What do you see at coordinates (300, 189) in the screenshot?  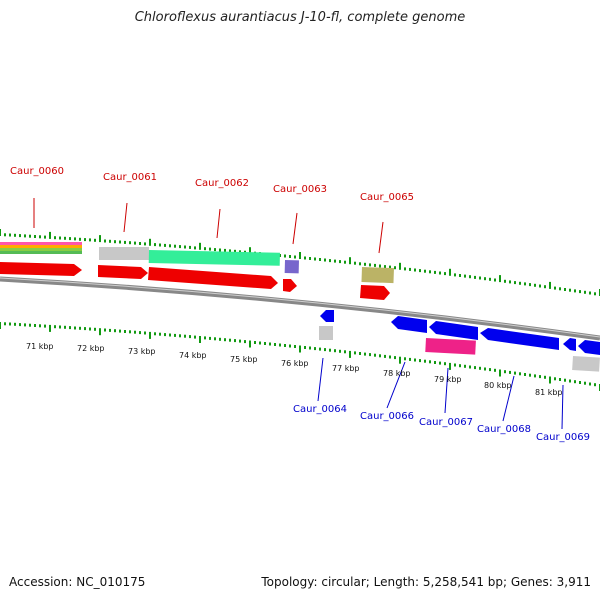 I see `gene-label-0063: Caur_0063` at bounding box center [300, 189].